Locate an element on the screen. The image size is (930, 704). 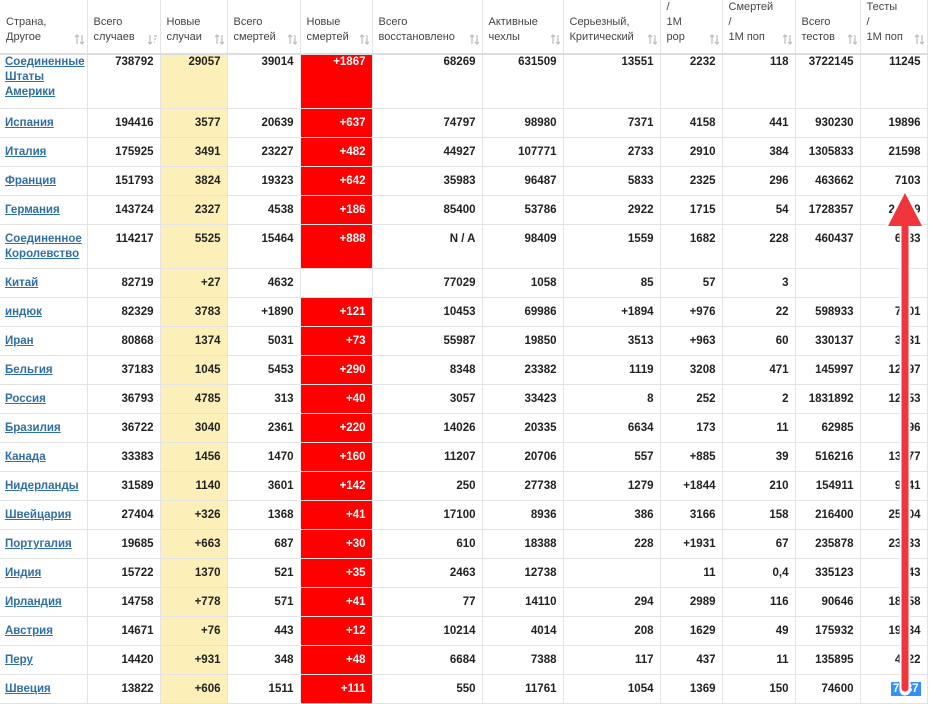
cell-text: 12597 is located at coordinates (904, 370).